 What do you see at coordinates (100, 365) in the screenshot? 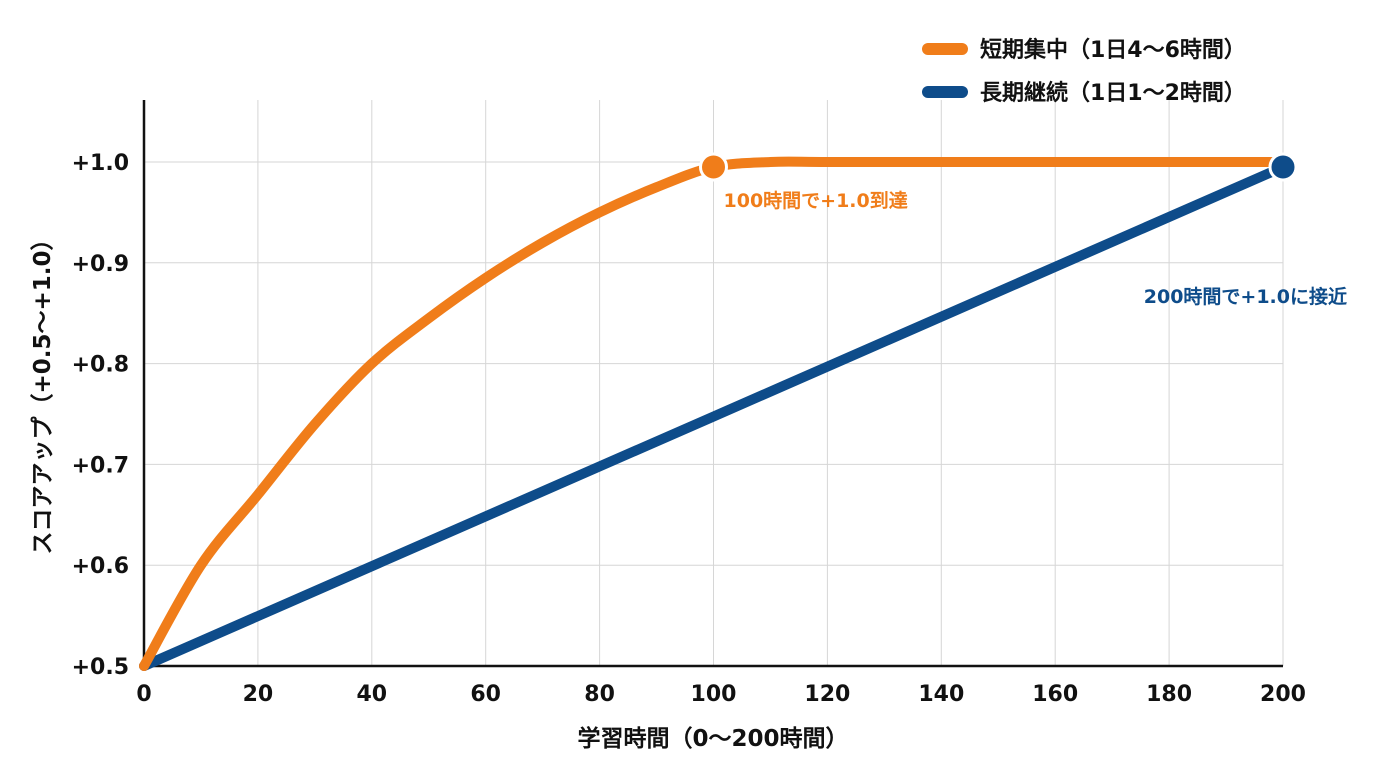
I see `y-tick-label: +0.8` at bounding box center [100, 365].